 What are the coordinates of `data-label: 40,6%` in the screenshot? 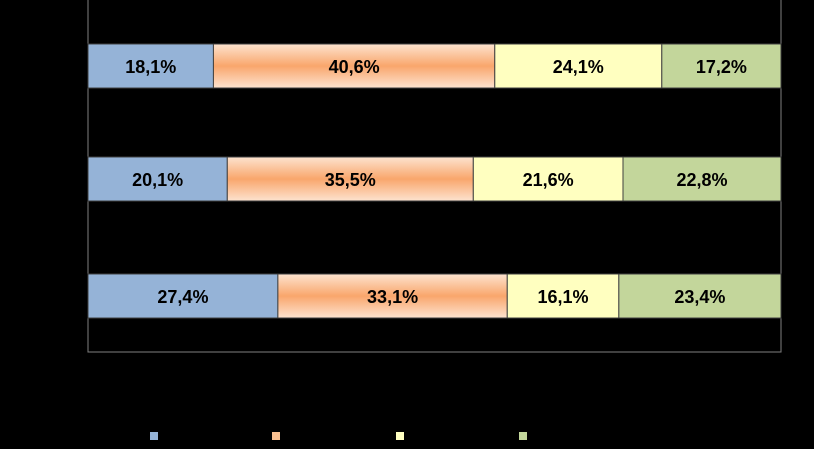 It's located at (354, 67).